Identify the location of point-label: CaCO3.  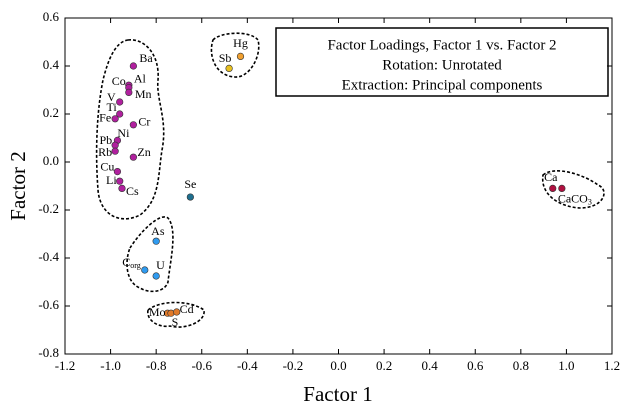
(575, 198).